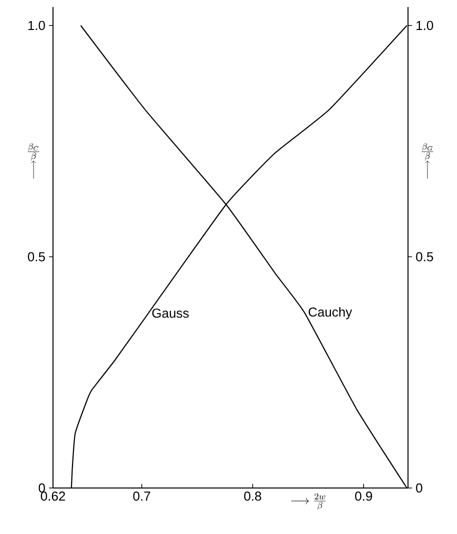 The image size is (457, 534). I want to click on y-tick-label: 0.5, so click(36, 257).